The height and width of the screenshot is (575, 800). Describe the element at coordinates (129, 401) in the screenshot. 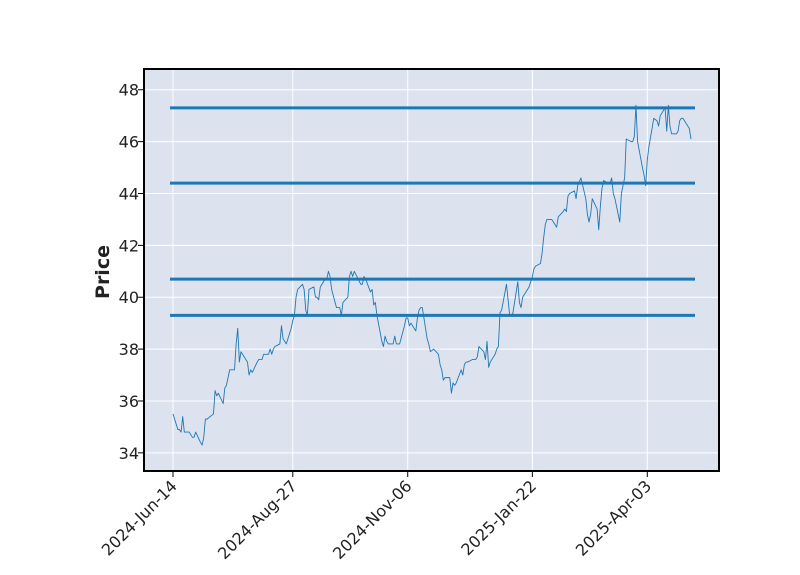

I see `y-tick-label: 36` at that location.